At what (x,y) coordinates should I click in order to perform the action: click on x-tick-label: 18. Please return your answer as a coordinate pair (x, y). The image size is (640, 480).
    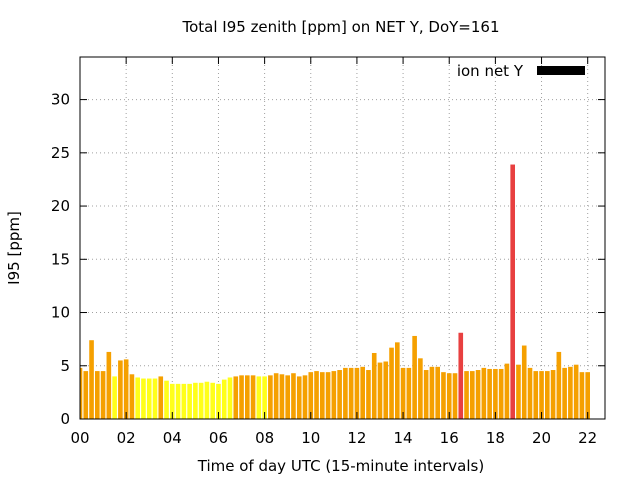
    Looking at the image, I should click on (495, 438).